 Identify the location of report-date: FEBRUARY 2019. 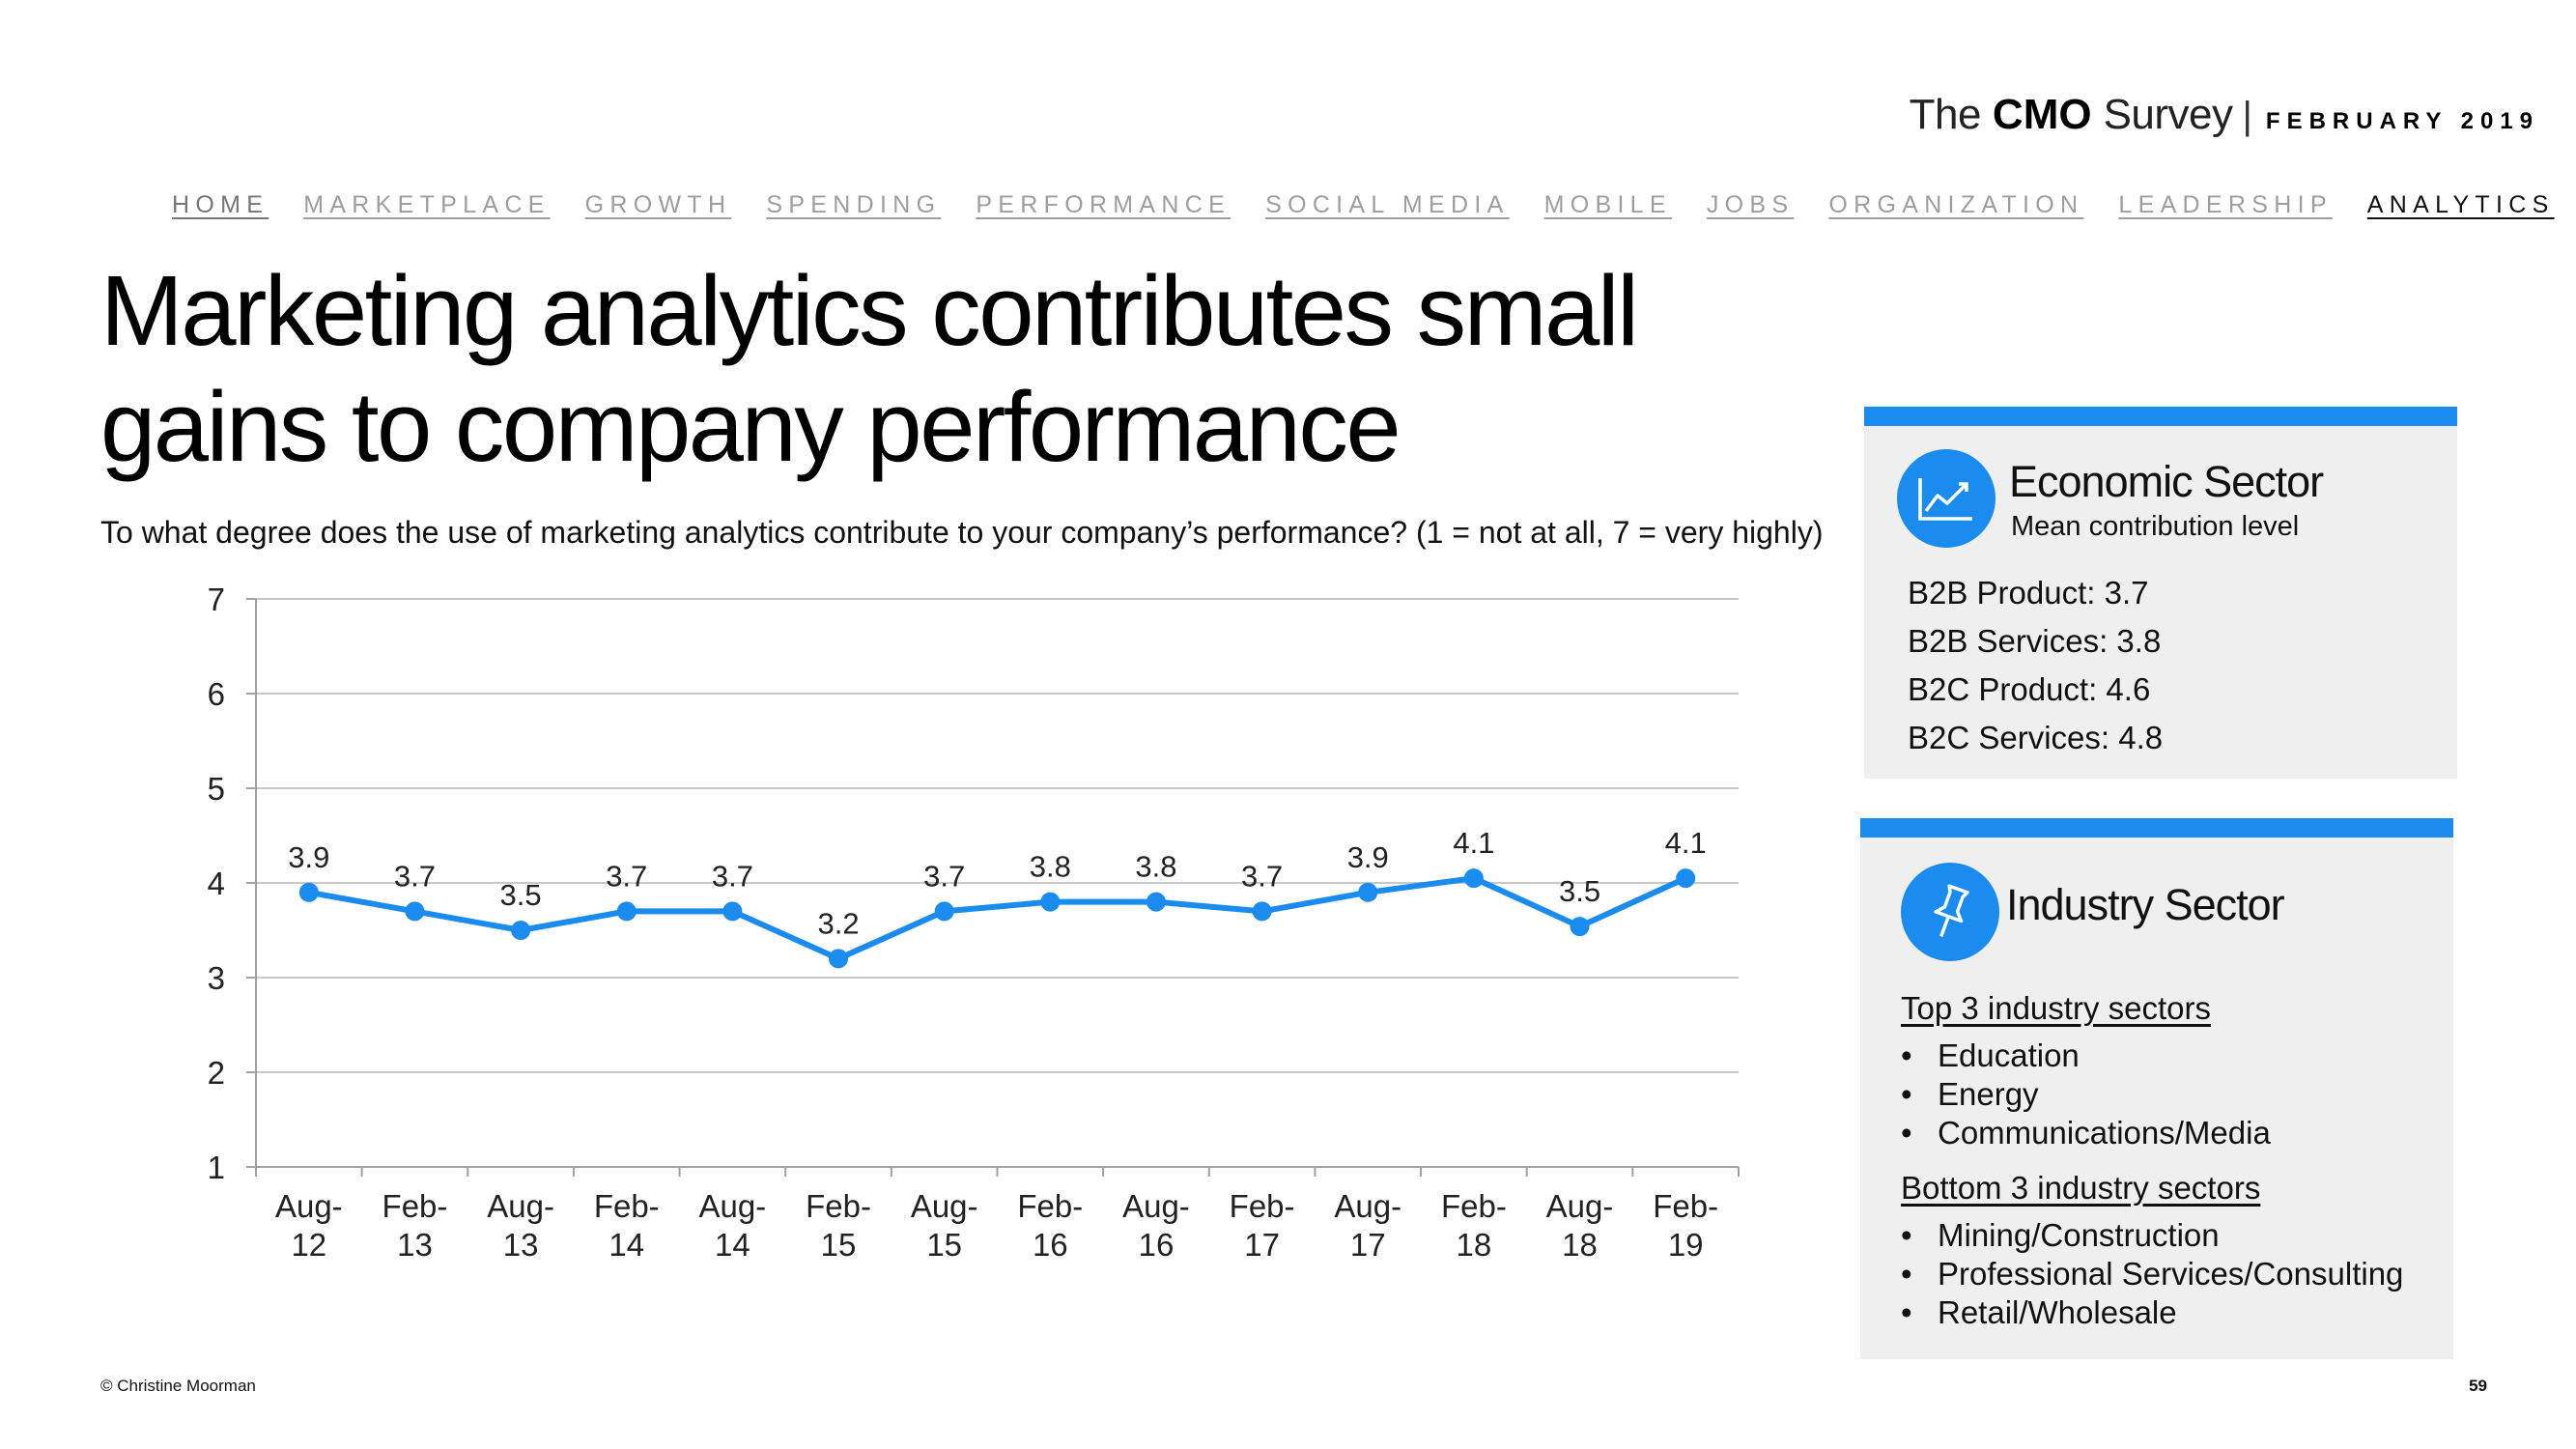
(2402, 121).